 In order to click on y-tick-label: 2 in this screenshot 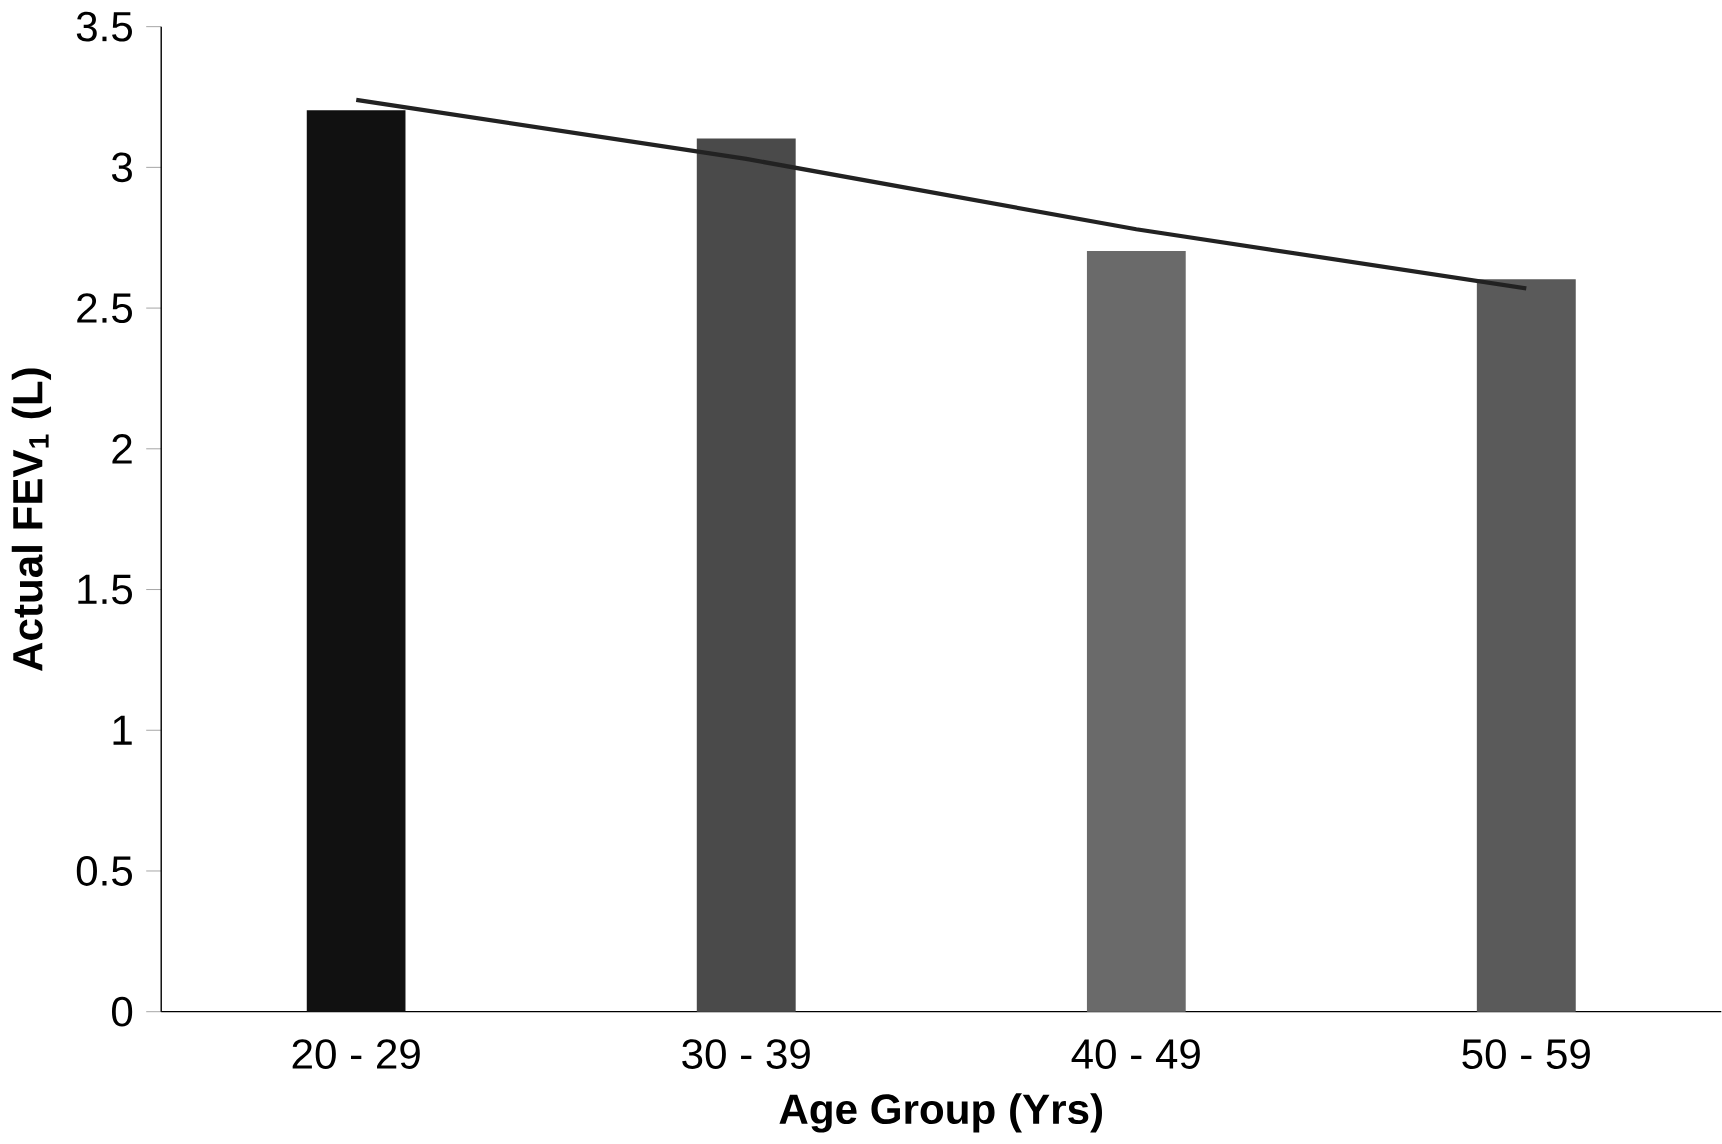, I will do `click(122, 448)`.